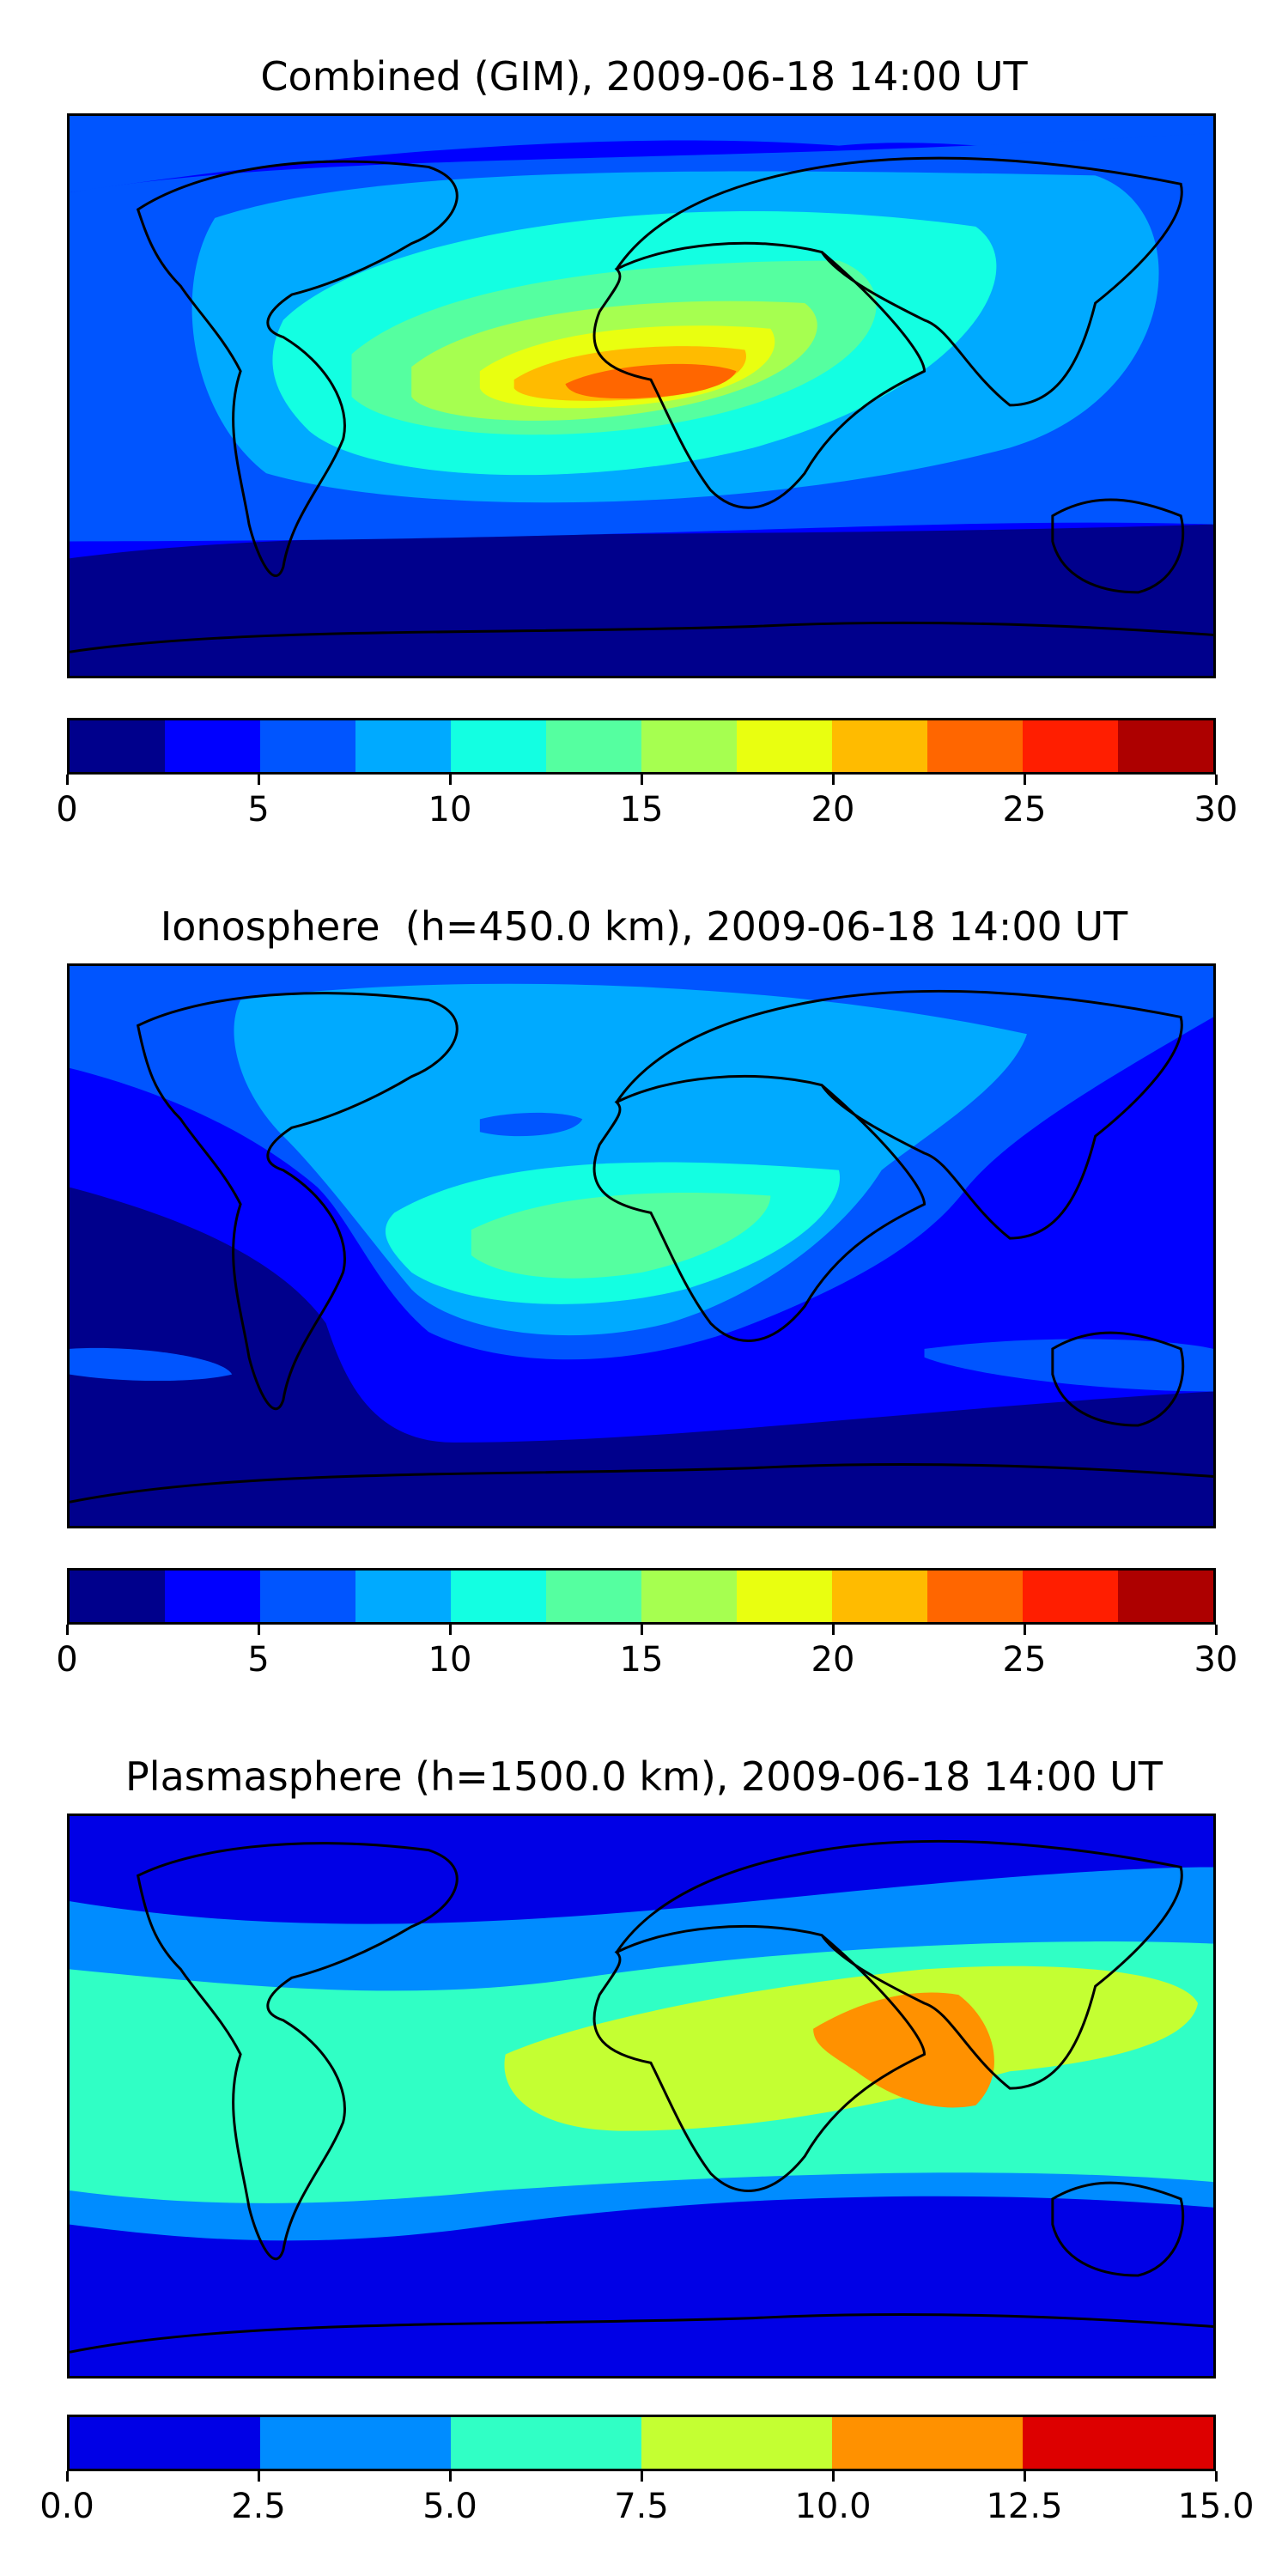 This screenshot has width=1288, height=2576. I want to click on colorbar-tick-label: 10.0, so click(833, 2507).